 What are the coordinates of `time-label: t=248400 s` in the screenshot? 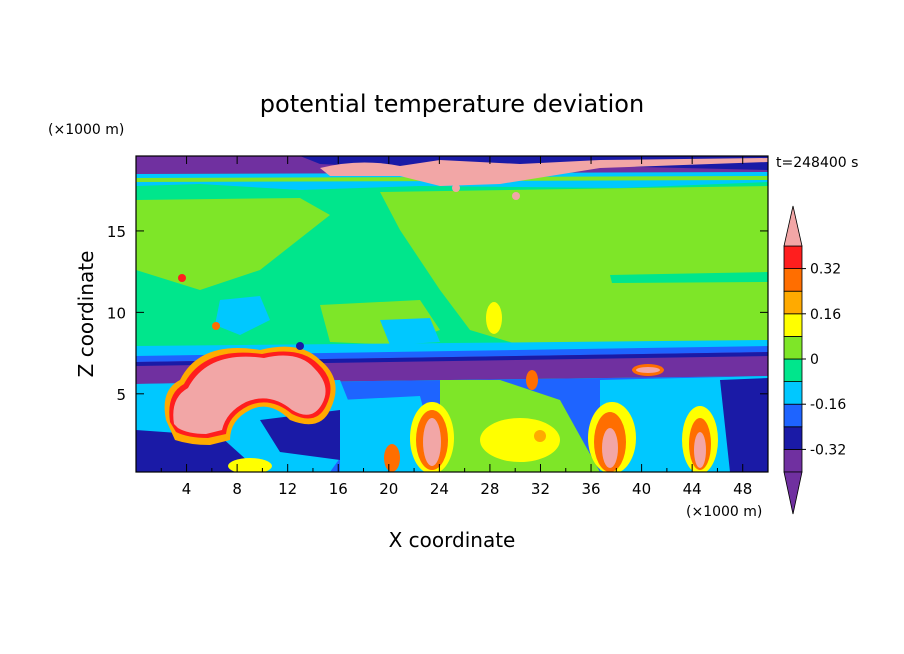 It's located at (817, 163).